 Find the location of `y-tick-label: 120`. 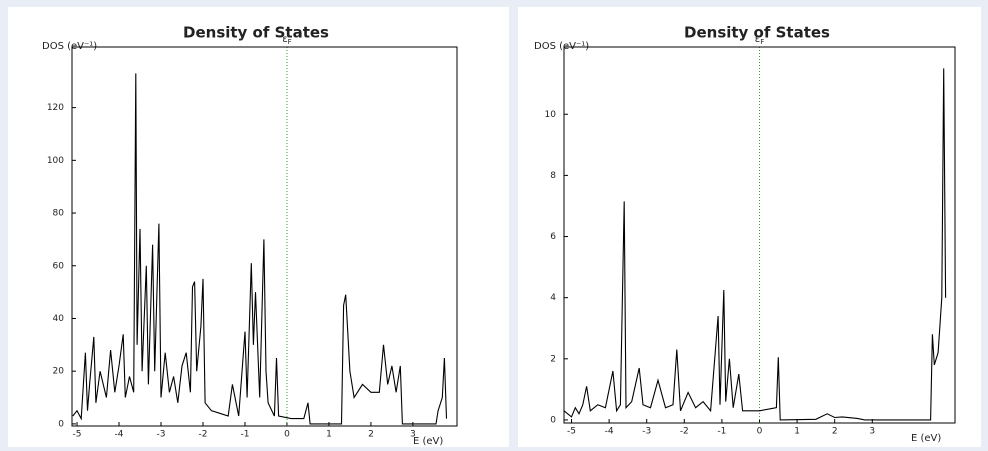

y-tick-label: 120 is located at coordinates (55, 108).